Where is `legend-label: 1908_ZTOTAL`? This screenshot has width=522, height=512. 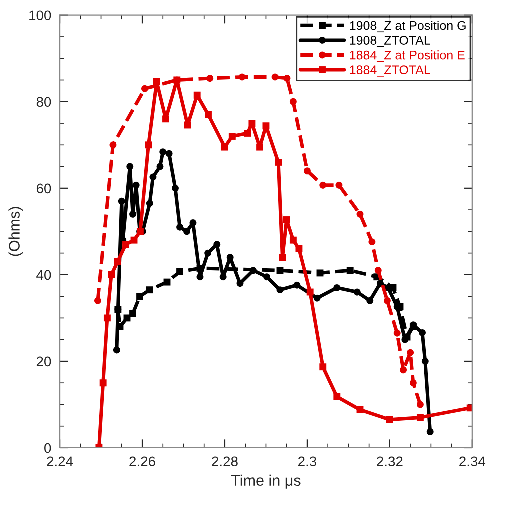
legend-label: 1908_ZTOTAL is located at coordinates (390, 42).